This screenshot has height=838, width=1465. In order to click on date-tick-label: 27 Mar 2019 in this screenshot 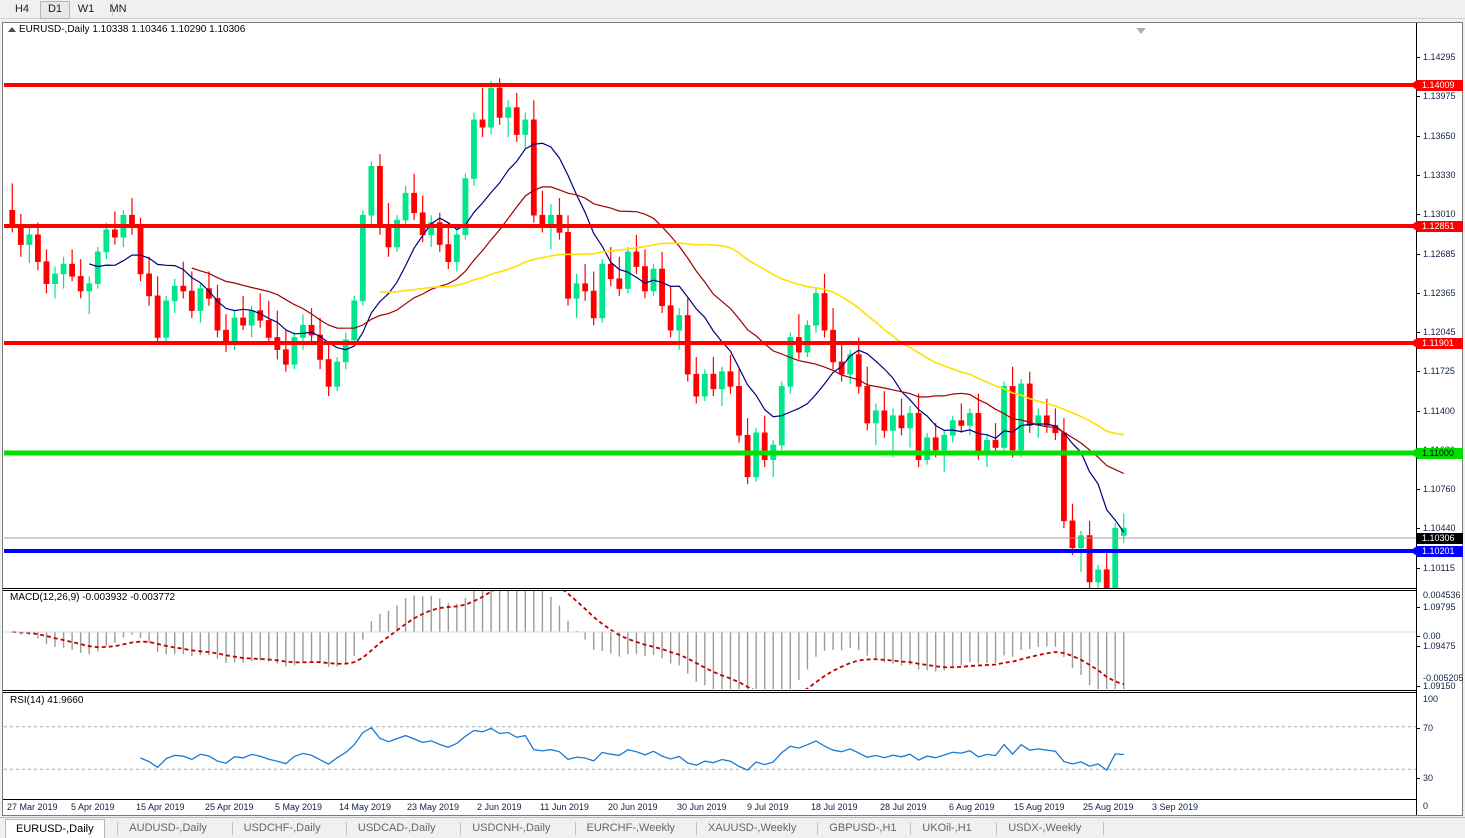, I will do `click(32, 807)`.